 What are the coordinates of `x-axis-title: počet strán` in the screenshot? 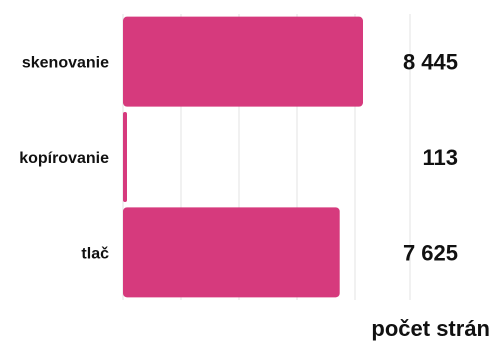 It's located at (430, 328).